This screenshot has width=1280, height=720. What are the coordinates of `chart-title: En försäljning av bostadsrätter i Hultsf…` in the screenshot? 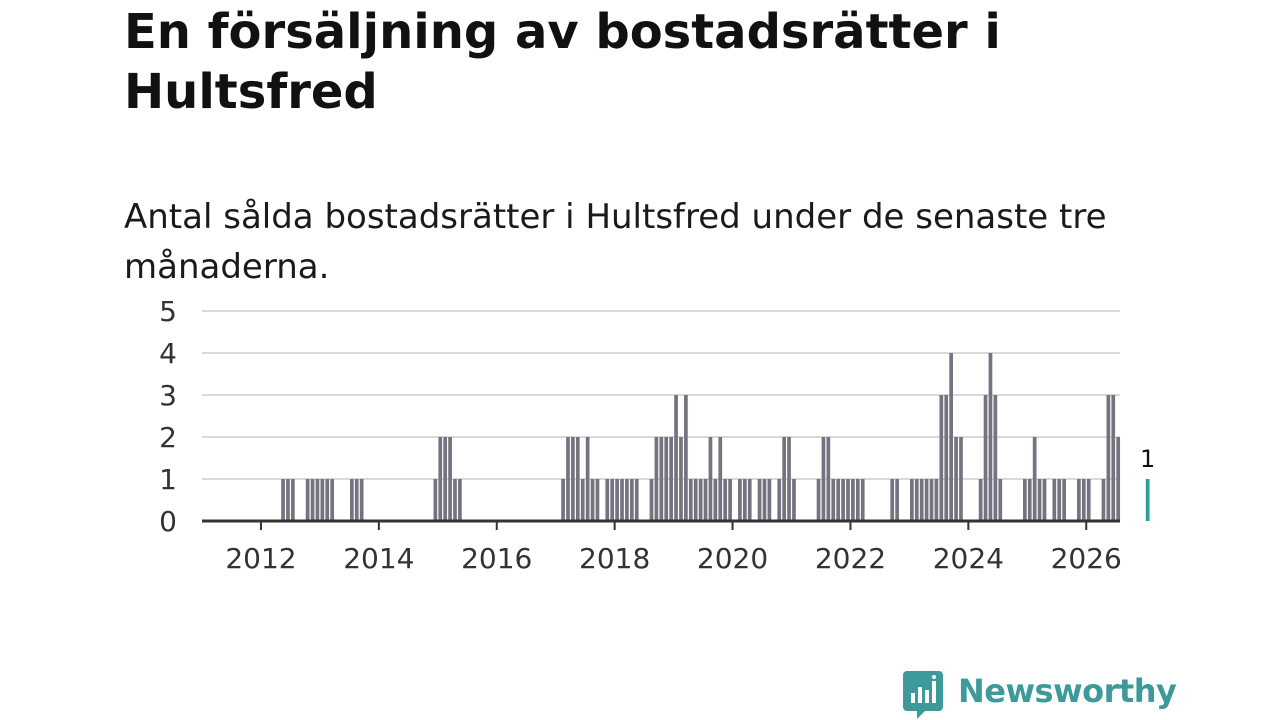 It's located at (562, 62).